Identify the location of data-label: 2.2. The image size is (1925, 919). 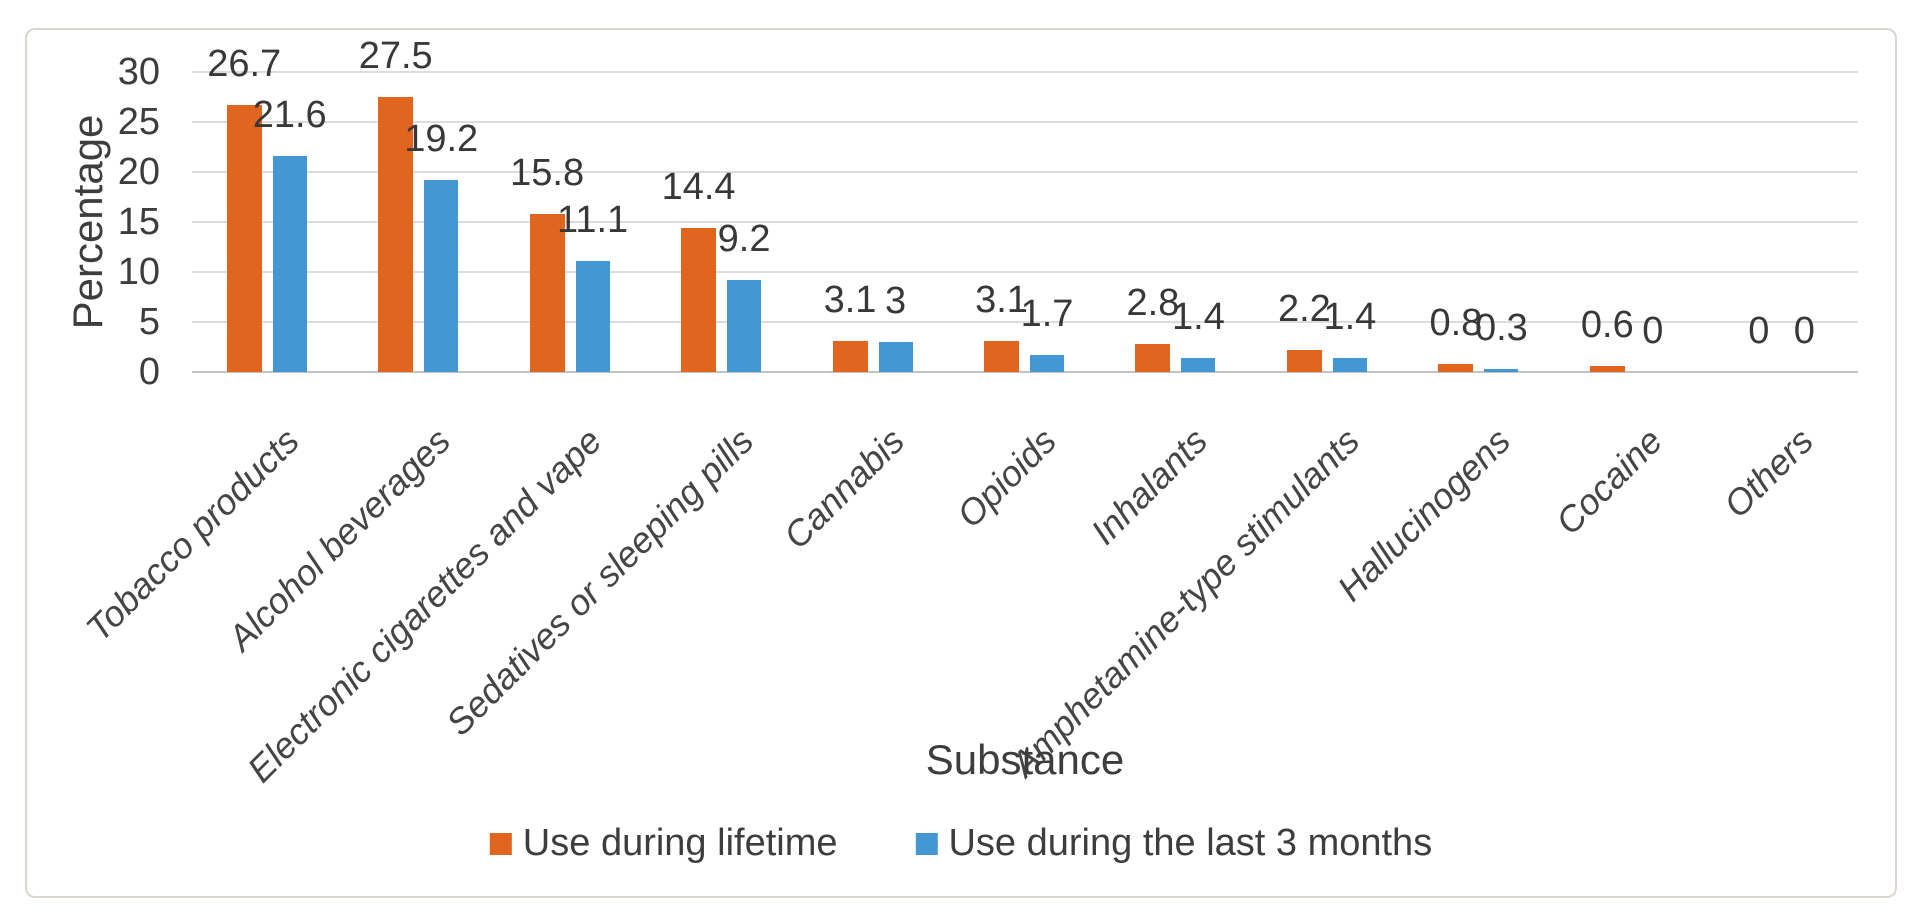
(1304, 309).